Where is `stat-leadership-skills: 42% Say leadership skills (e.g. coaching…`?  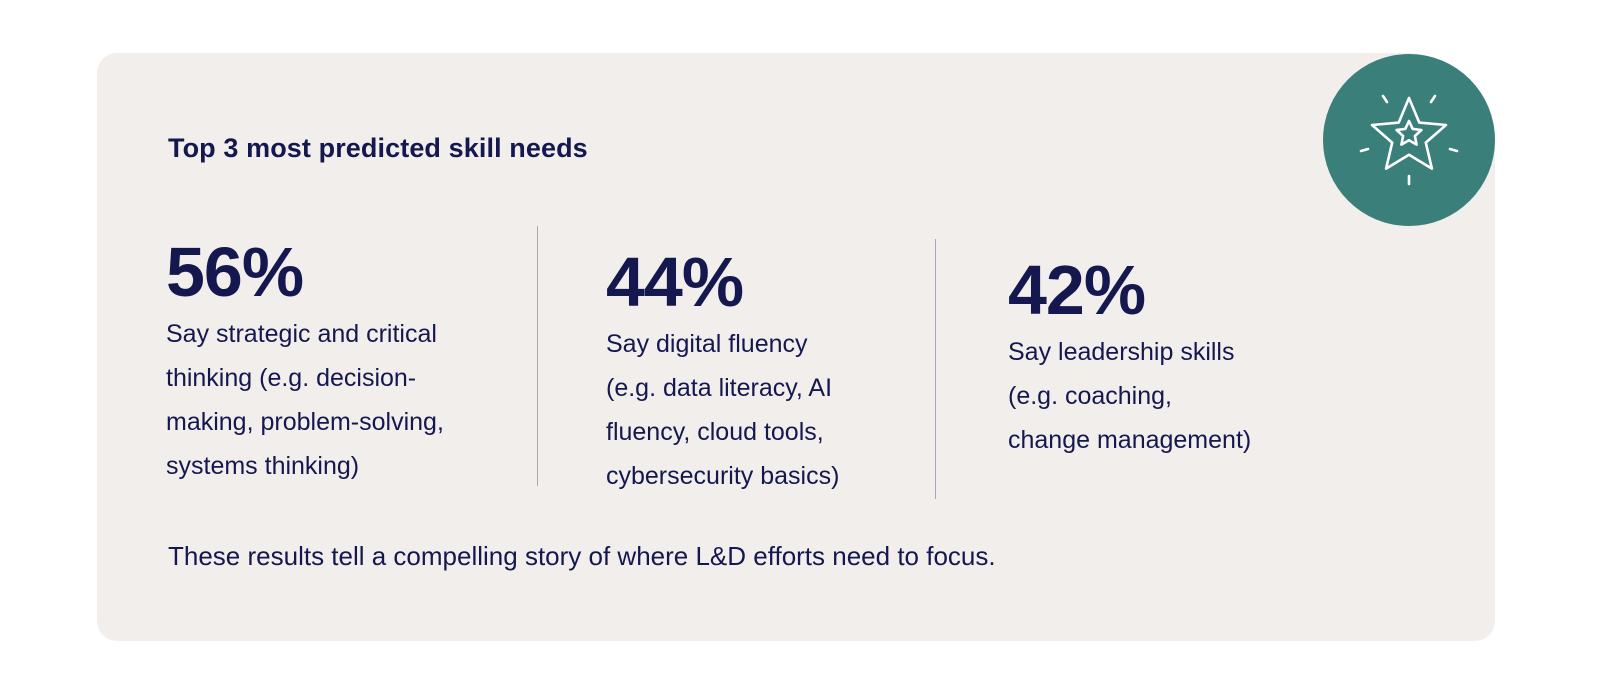
stat-leadership-skills: 42% Say leadership skills (e.g. coaching… is located at coordinates (1168, 358).